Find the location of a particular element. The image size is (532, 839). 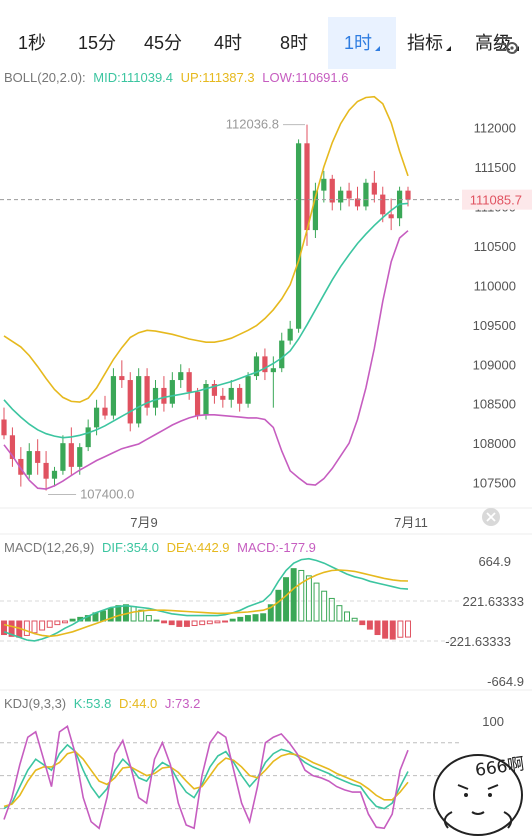

close-icon is located at coordinates (491, 517).